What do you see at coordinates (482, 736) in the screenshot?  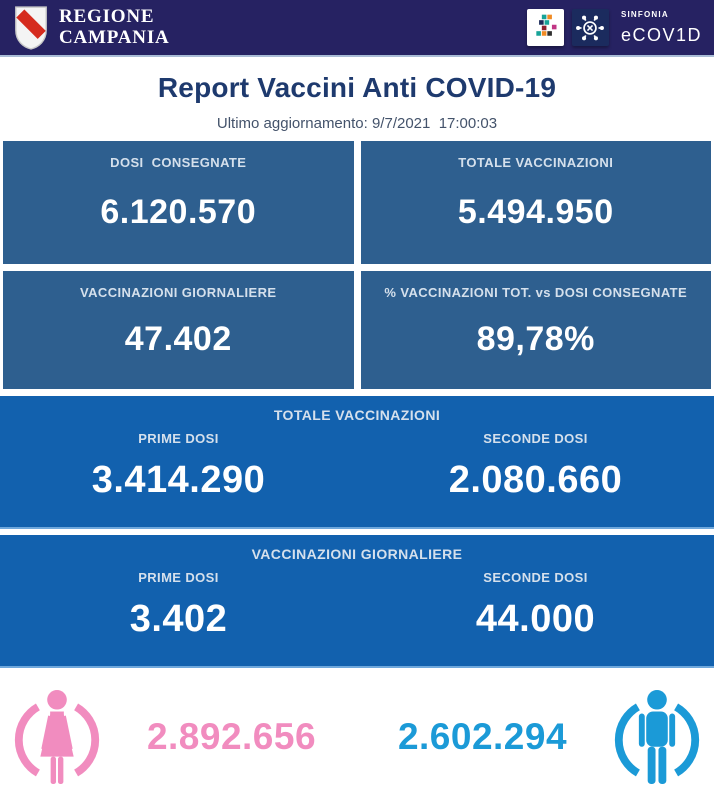 I see `male-total: 2.602.294` at bounding box center [482, 736].